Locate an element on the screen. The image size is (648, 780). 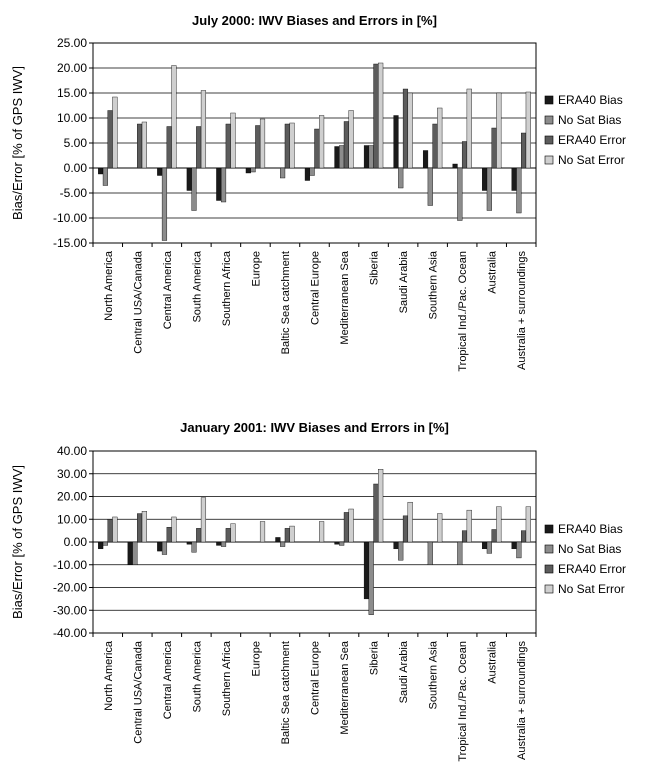
x-tick-label: Mediterranean Sea is located at coordinates (345, 297).